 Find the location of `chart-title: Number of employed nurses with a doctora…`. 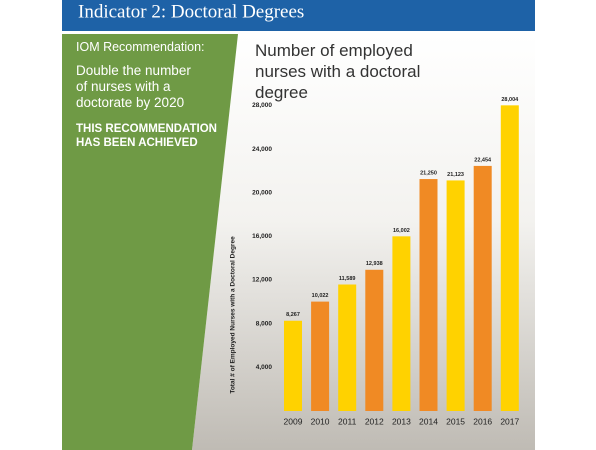

chart-title: Number of employed nurses with a doctora… is located at coordinates (338, 71).